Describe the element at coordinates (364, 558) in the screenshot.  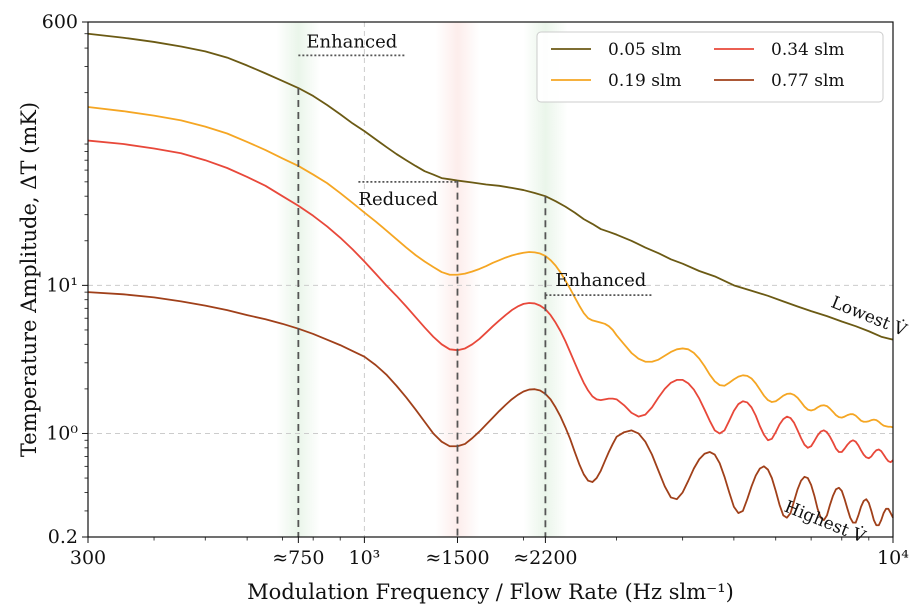
I see `x-tick-label: 10³` at that location.